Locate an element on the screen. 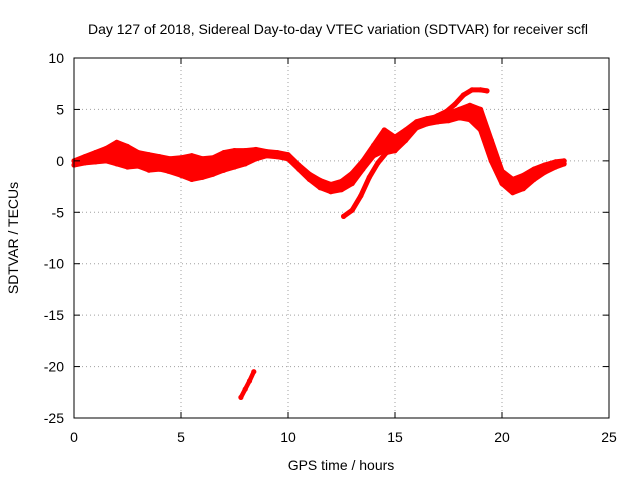 The width and height of the screenshot is (640, 480). y-tick-label: -15 is located at coordinates (54, 315).